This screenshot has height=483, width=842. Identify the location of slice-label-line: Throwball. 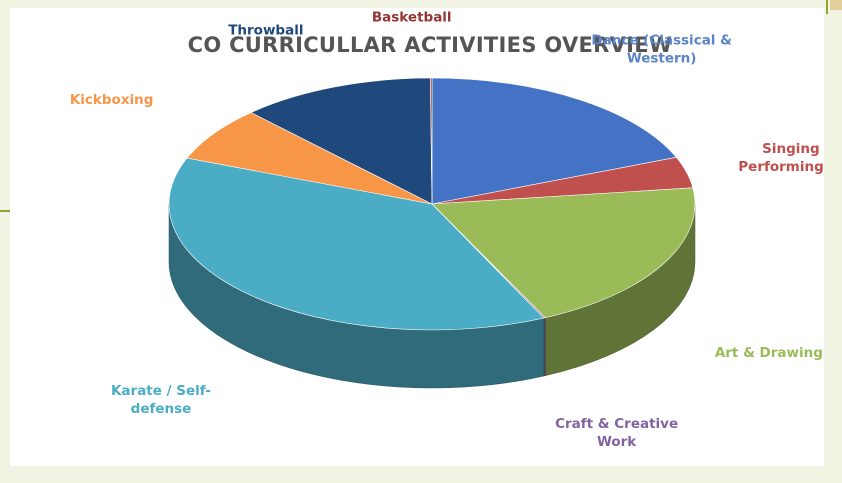
(265, 31).